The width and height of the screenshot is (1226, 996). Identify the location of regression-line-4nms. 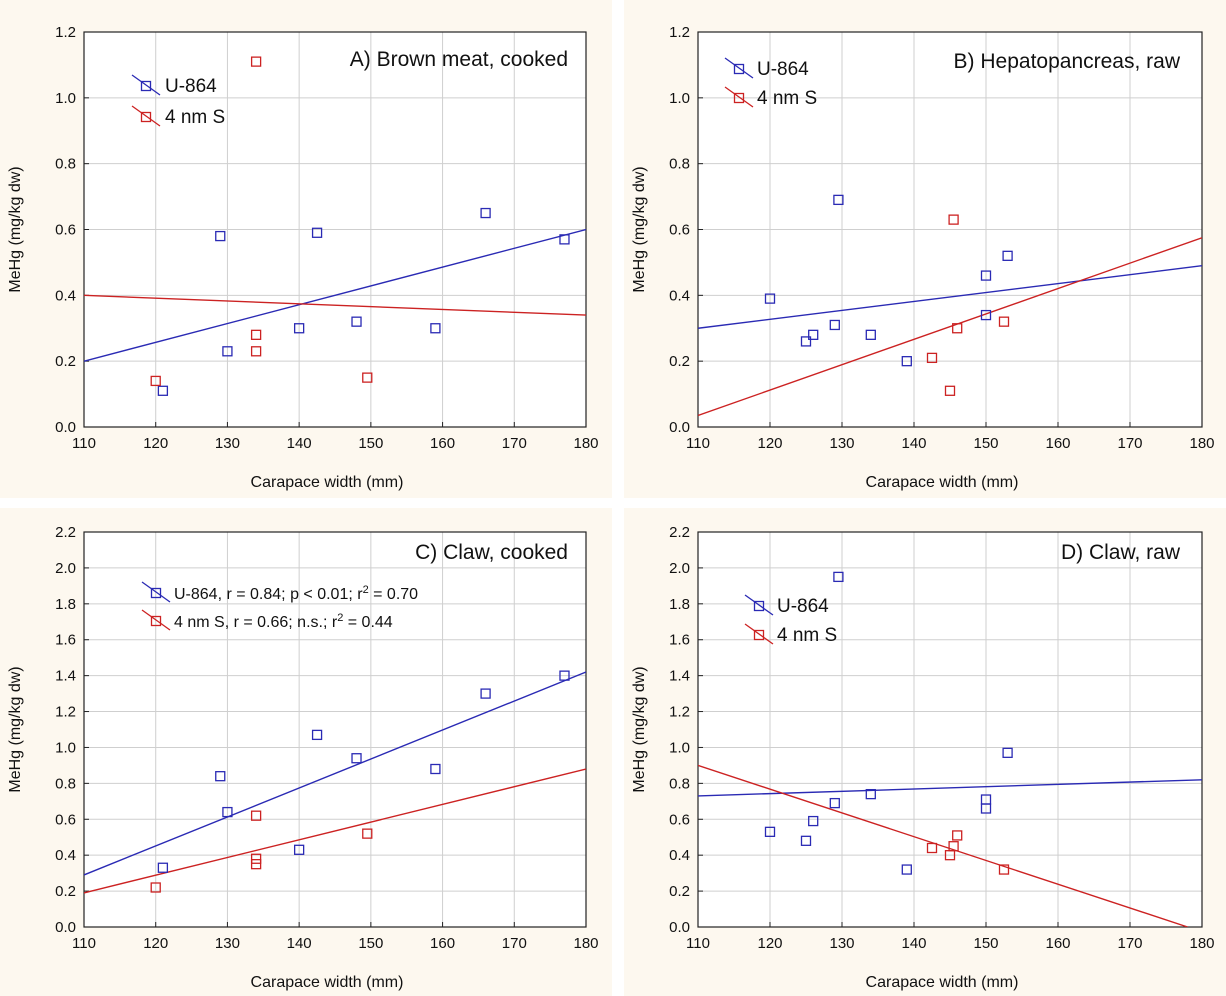
(335, 305).